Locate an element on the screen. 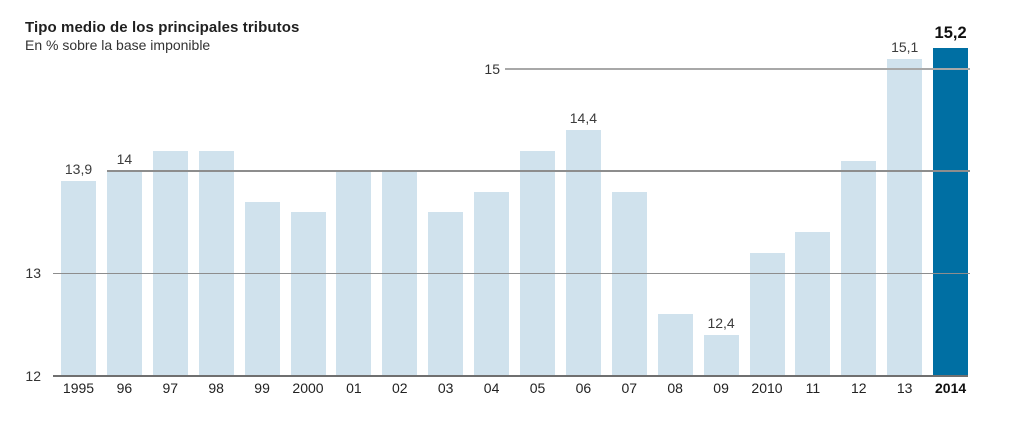 This screenshot has width=1035, height=434. x-tick-07: 07 is located at coordinates (629, 388).